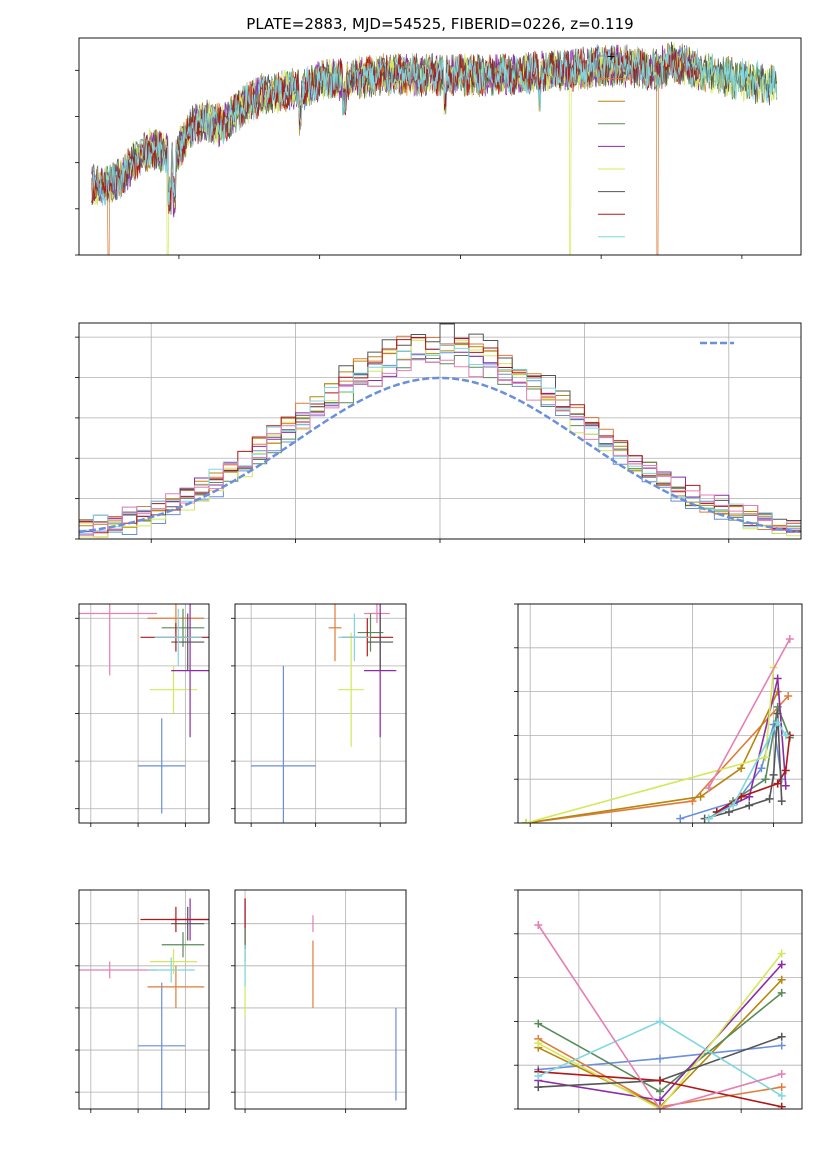  I want to click on spectrum-series-kroupa-stelib, so click(434, 124).